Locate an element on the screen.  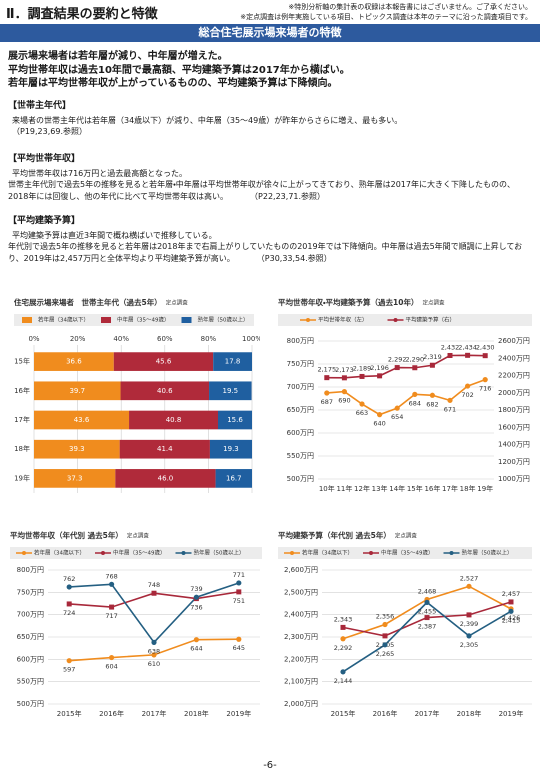
y2-tick-label: 2200万円 is located at coordinates (514, 376).